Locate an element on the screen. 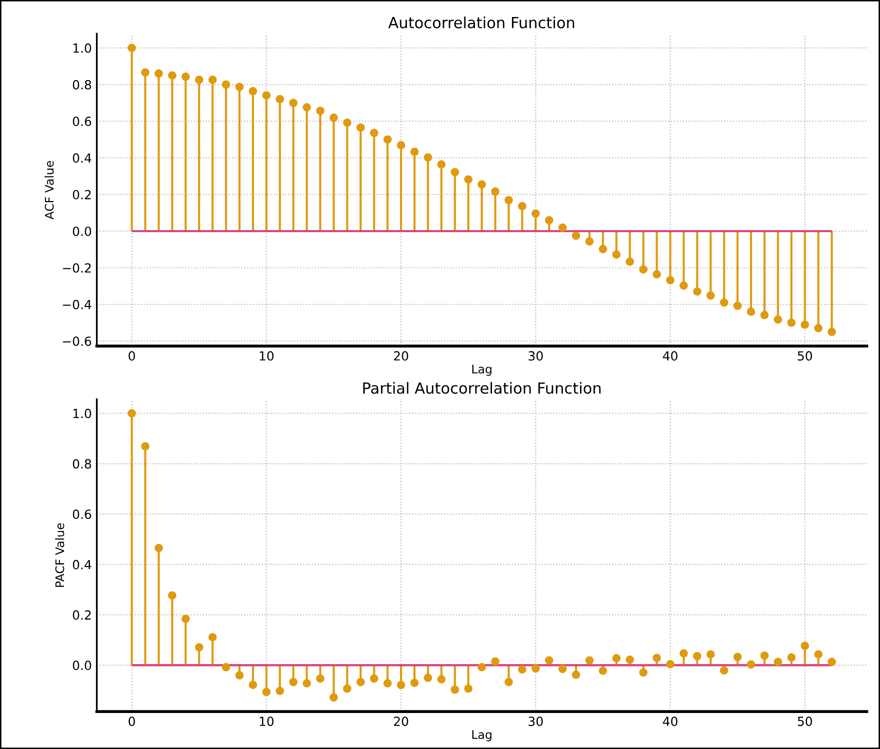  y-tick-label: −0.6 is located at coordinates (77, 341).